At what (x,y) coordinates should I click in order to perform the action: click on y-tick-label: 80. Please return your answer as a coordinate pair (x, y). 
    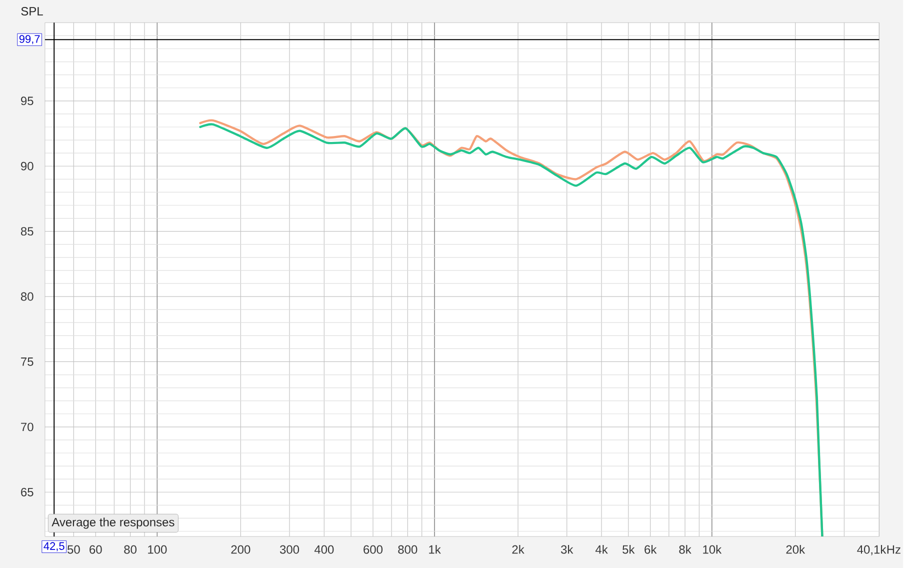
    Looking at the image, I should click on (27, 296).